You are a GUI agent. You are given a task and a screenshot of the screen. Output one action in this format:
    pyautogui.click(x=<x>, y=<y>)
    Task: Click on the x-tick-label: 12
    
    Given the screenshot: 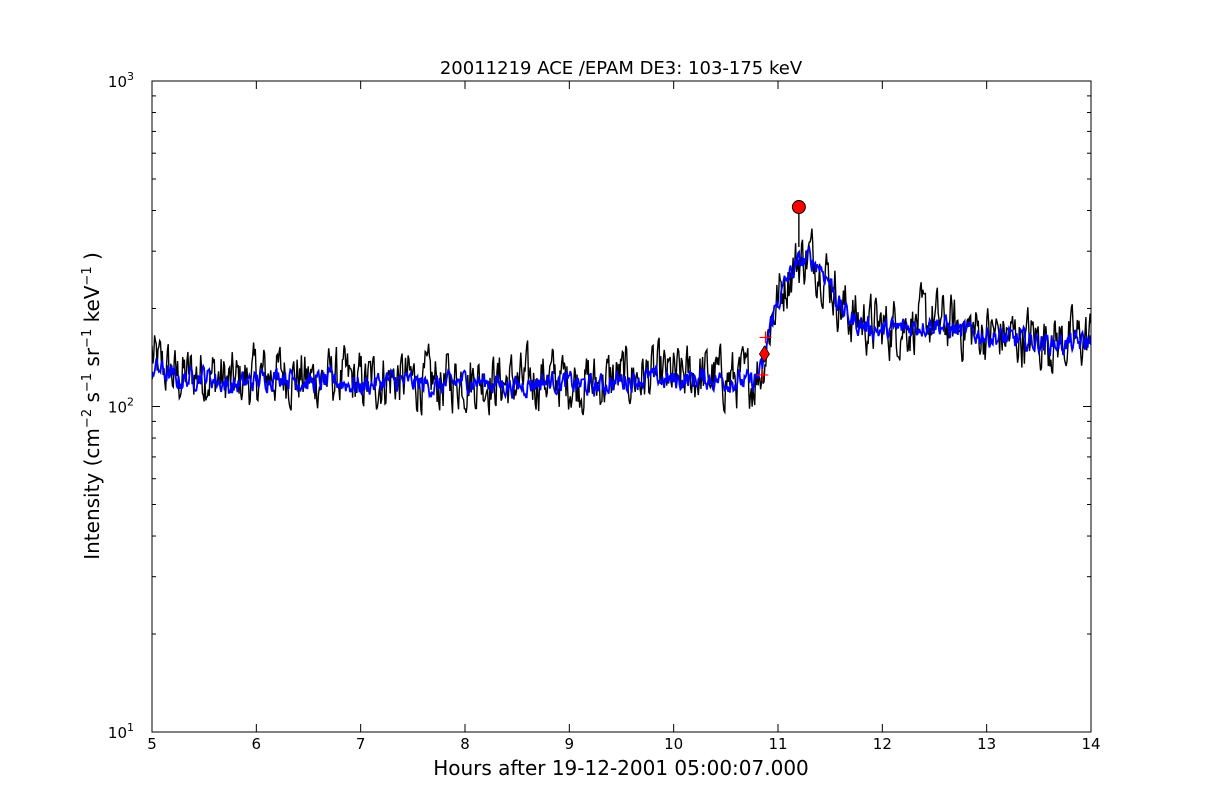 What is the action you would take?
    pyautogui.click(x=882, y=744)
    